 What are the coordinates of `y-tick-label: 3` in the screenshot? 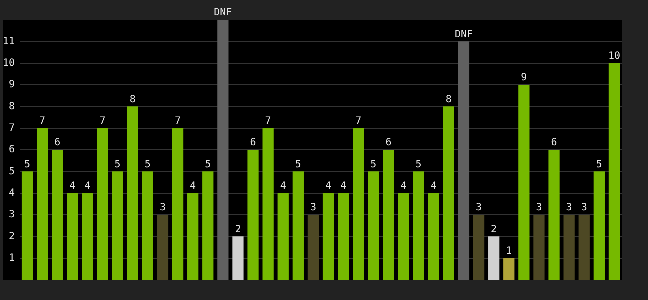 It's located at (11, 215).